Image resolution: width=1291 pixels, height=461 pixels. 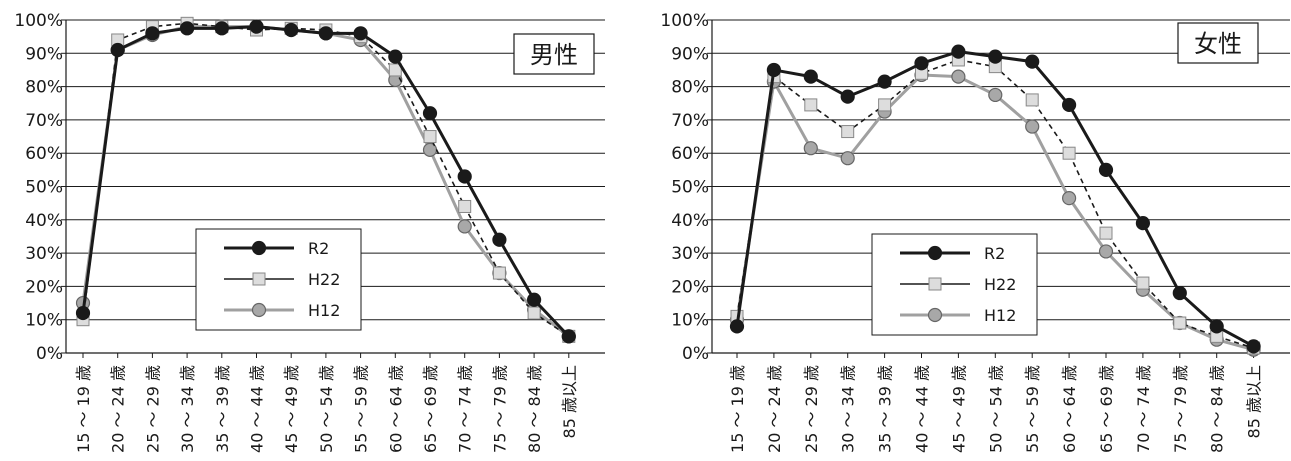 What do you see at coordinates (44, 88) in the screenshot?
I see `y-tick-label: 80%` at bounding box center [44, 88].